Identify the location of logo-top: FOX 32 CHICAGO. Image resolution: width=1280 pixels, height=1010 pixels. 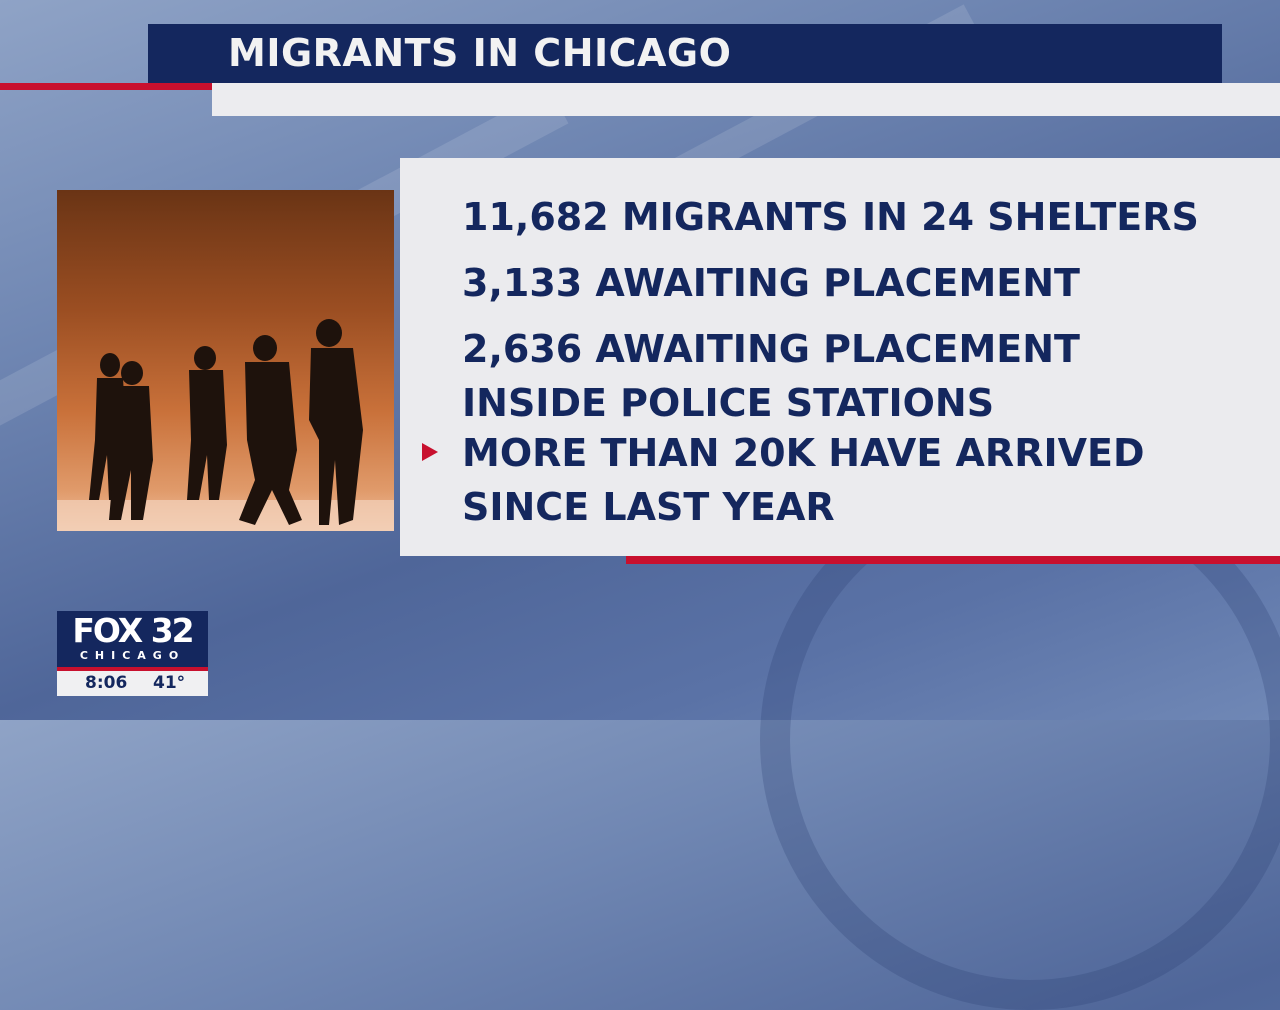
(132, 639).